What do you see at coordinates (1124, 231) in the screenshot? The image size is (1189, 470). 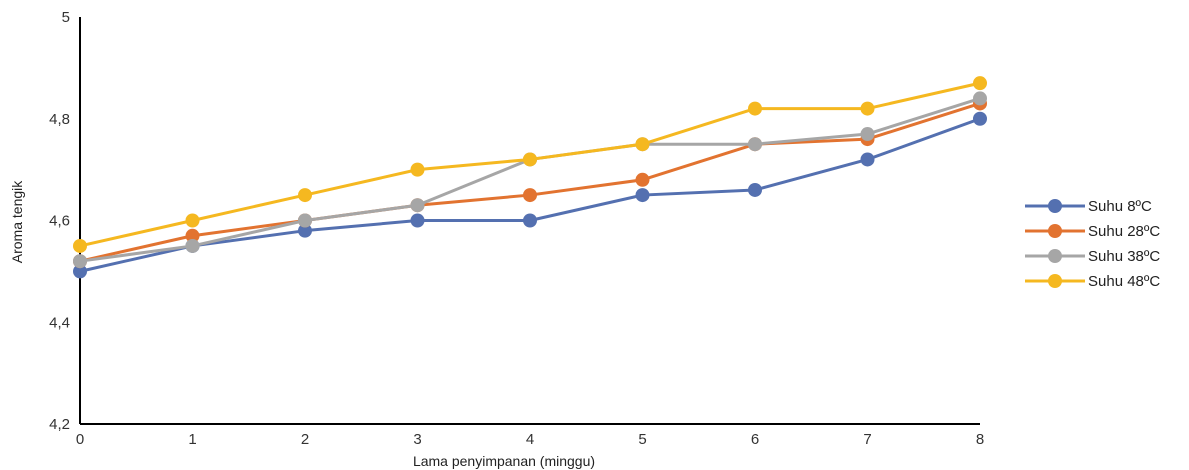 I see `legend-label: Suhu 28ºC` at bounding box center [1124, 231].